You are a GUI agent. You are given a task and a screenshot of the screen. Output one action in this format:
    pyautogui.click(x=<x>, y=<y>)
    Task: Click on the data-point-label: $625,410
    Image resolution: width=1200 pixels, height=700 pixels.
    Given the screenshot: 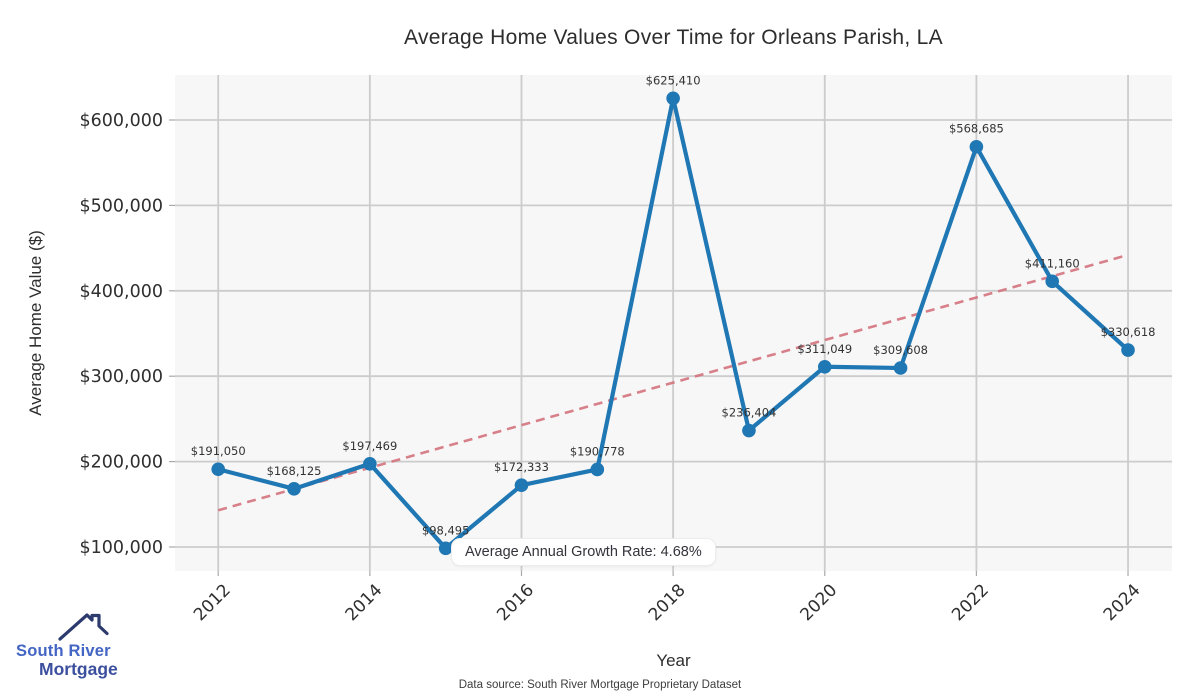 What is the action you would take?
    pyautogui.click(x=673, y=80)
    